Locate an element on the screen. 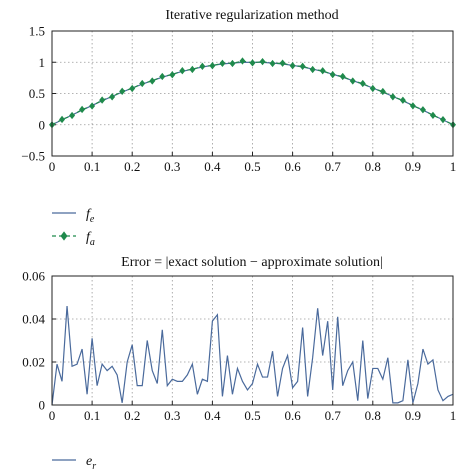 The image size is (474, 474). legend-marker-fa is located at coordinates (64, 236).